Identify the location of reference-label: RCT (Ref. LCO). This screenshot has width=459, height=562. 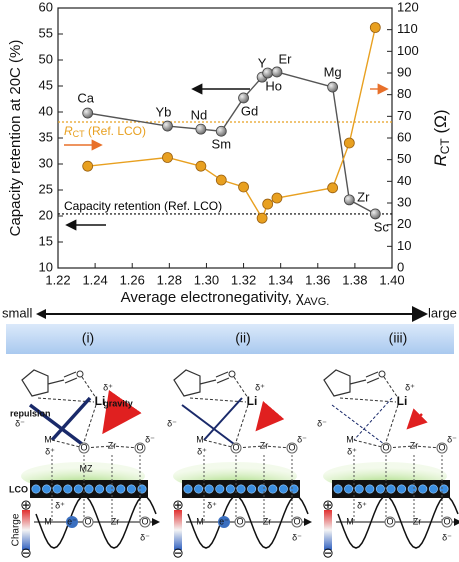
(105, 131).